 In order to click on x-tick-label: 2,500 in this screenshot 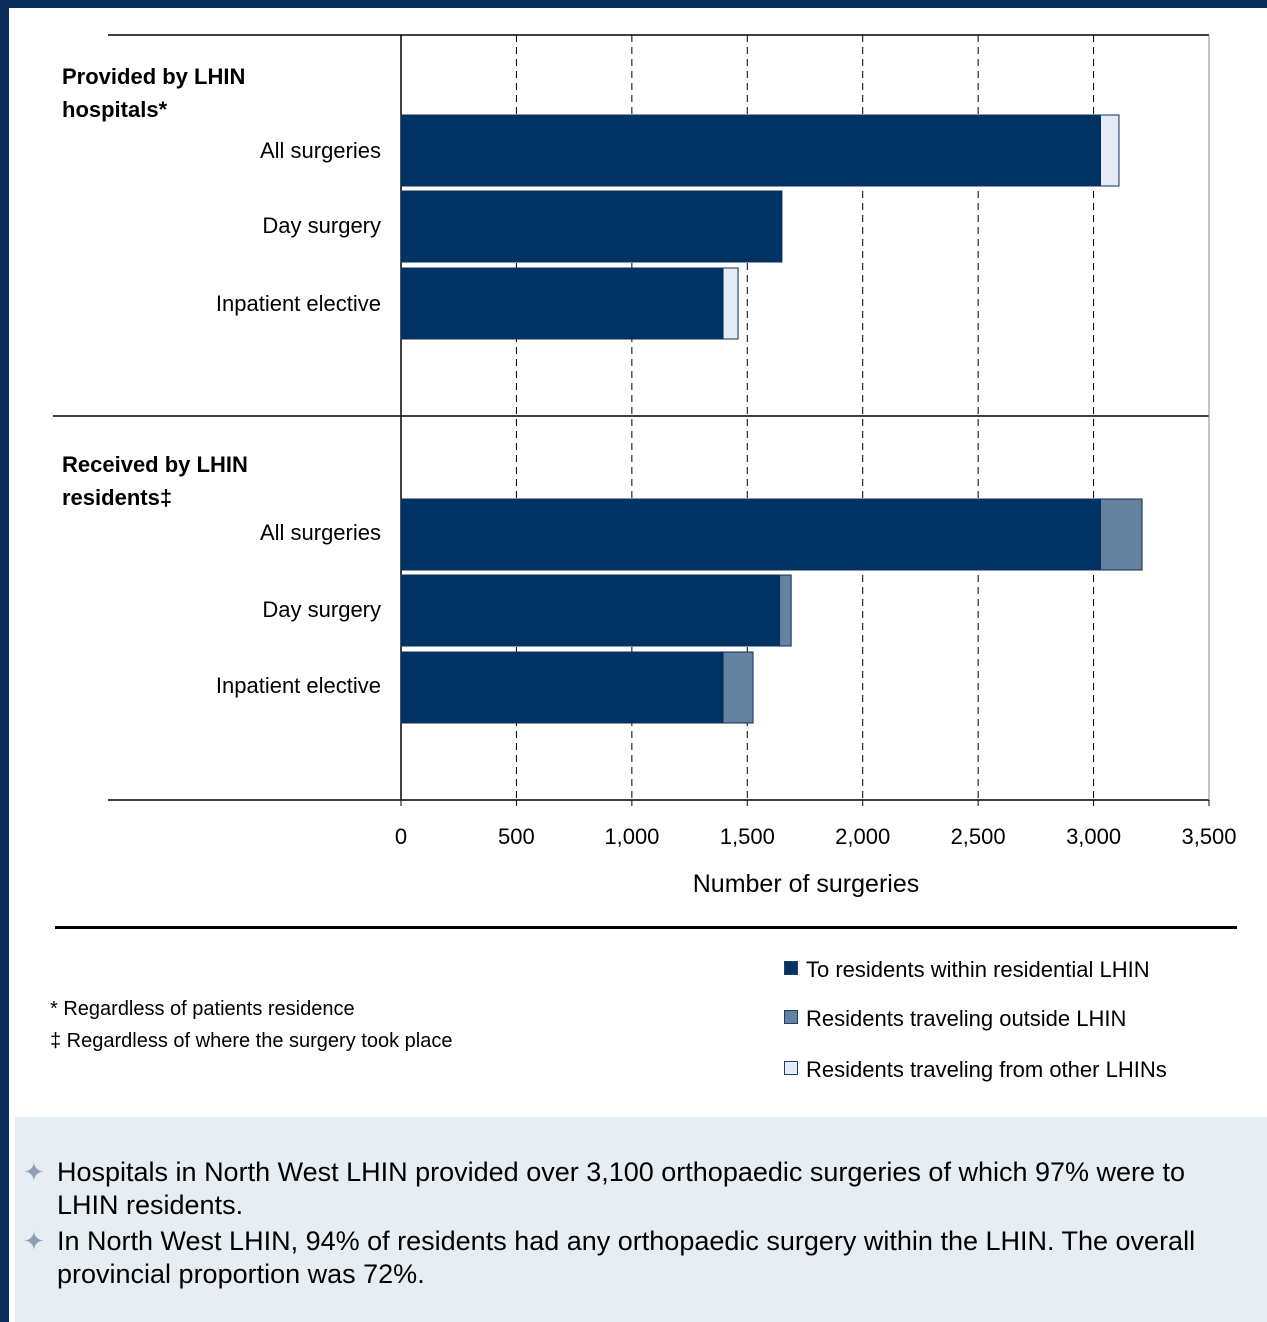, I will do `click(978, 836)`.